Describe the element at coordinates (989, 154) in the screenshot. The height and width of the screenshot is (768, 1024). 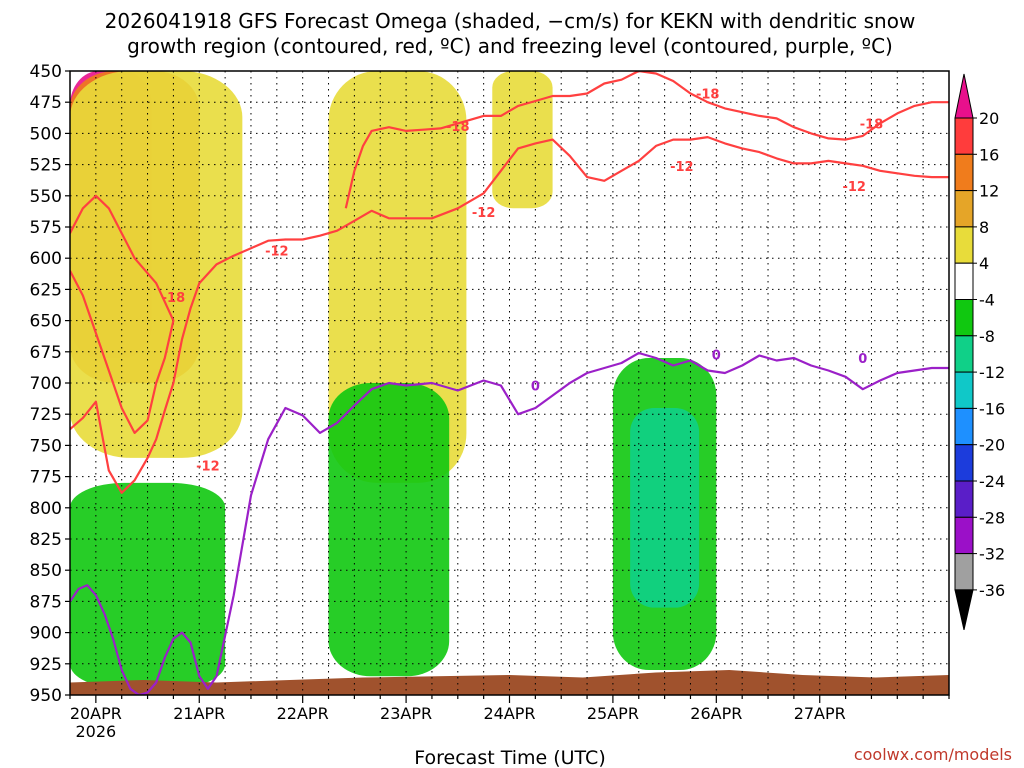
I see `colorbar-label-16: 16` at that location.